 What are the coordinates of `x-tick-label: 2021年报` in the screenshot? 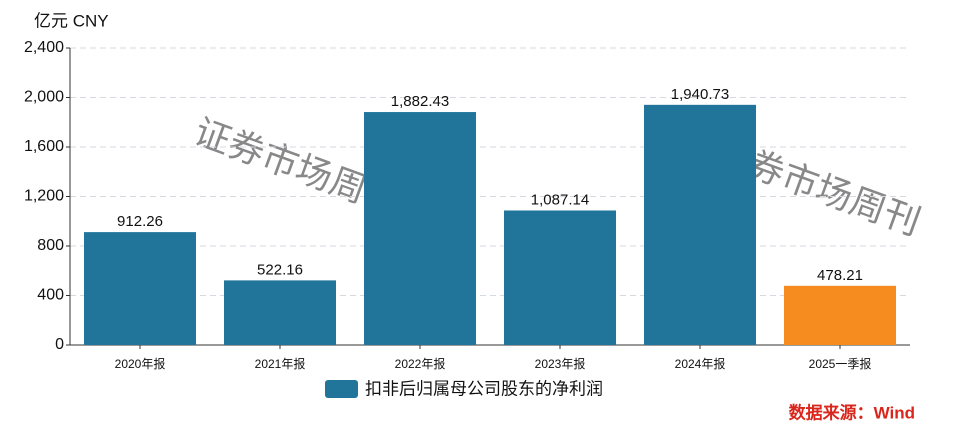 It's located at (280, 363).